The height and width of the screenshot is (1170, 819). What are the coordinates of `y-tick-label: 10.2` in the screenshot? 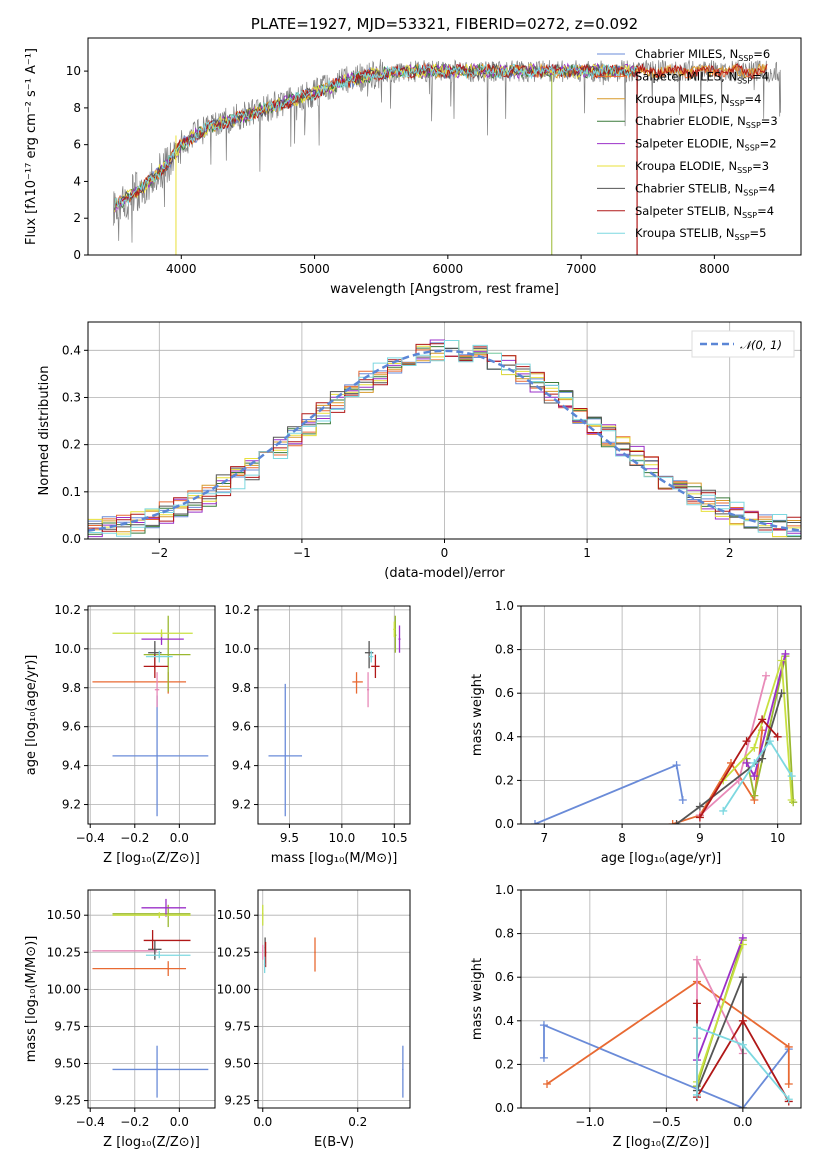 It's located at (237, 610).